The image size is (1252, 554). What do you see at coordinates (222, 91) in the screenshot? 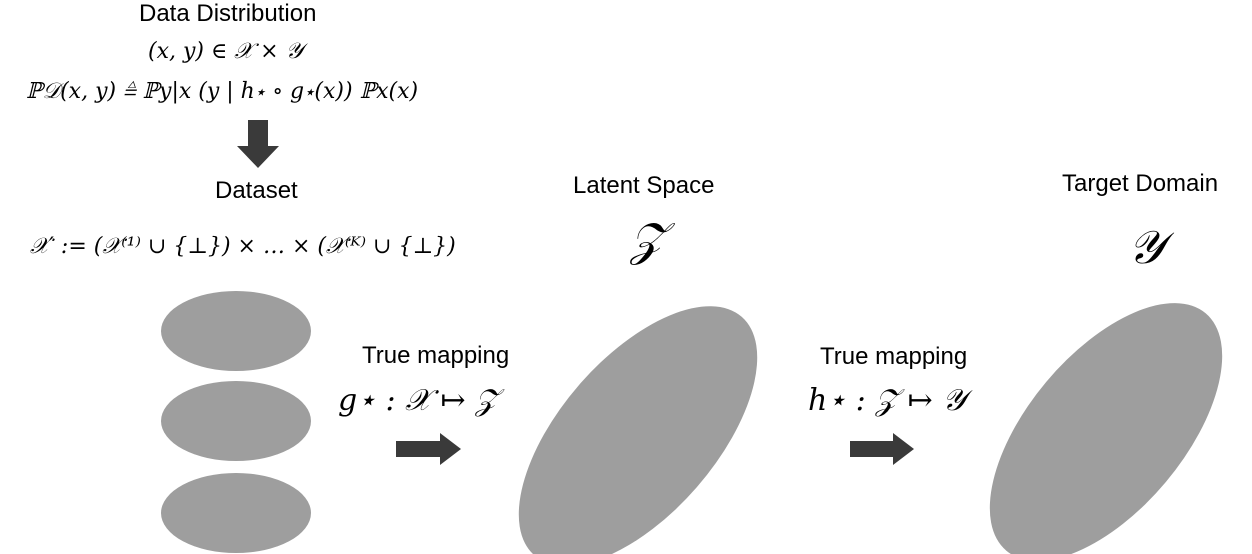
I see `distribution-prob-formula: ℙ𝒟(x, y) ≜ ℙy|x (y | h⋆ ∘ g⋆(x)) ℙx(x)` at bounding box center [222, 91].